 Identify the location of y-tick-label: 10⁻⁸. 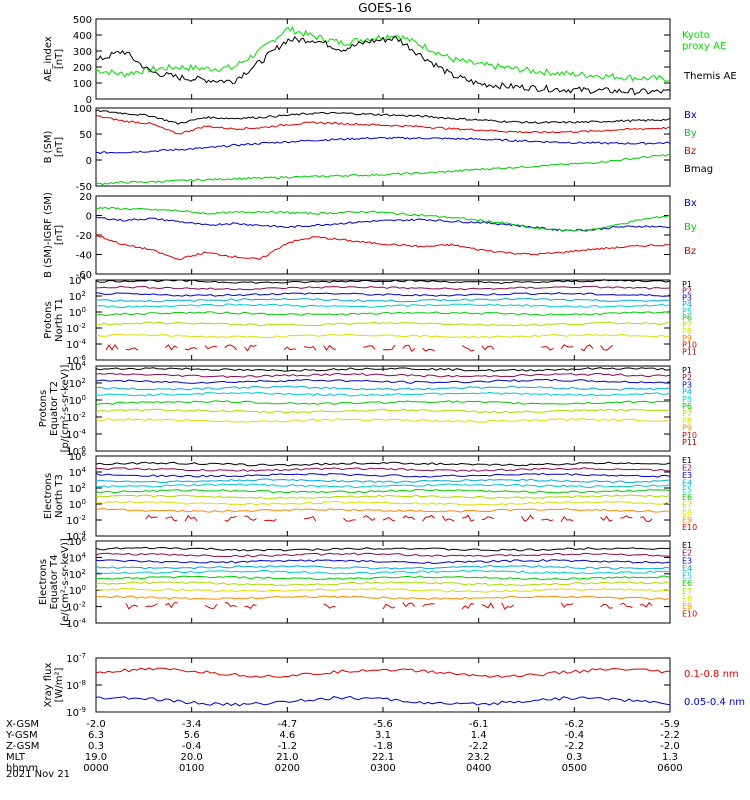
(76, 685).